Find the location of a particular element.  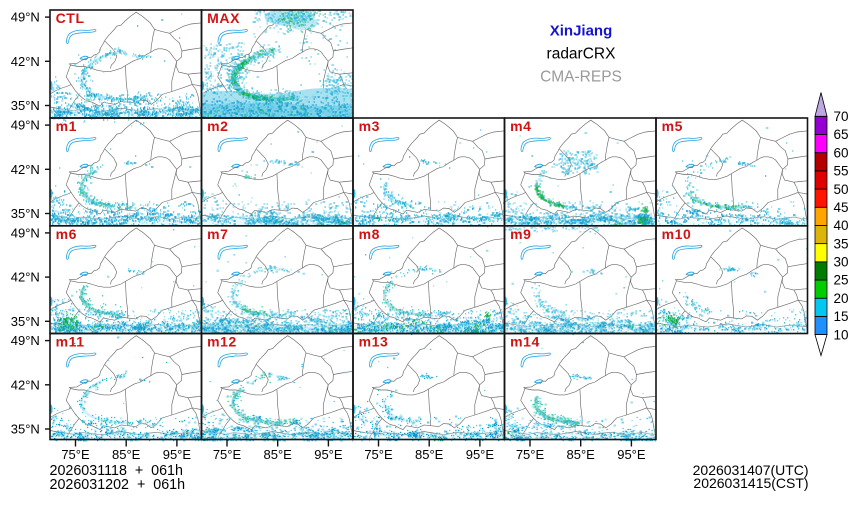

svg-text: 20 is located at coordinates (841, 298).